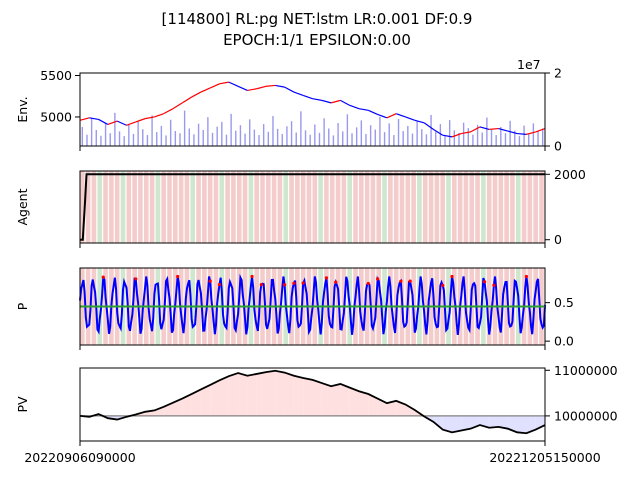 This screenshot has height=480, width=640. I want to click on x-tick-label-start: 20220906090000, so click(79, 457).